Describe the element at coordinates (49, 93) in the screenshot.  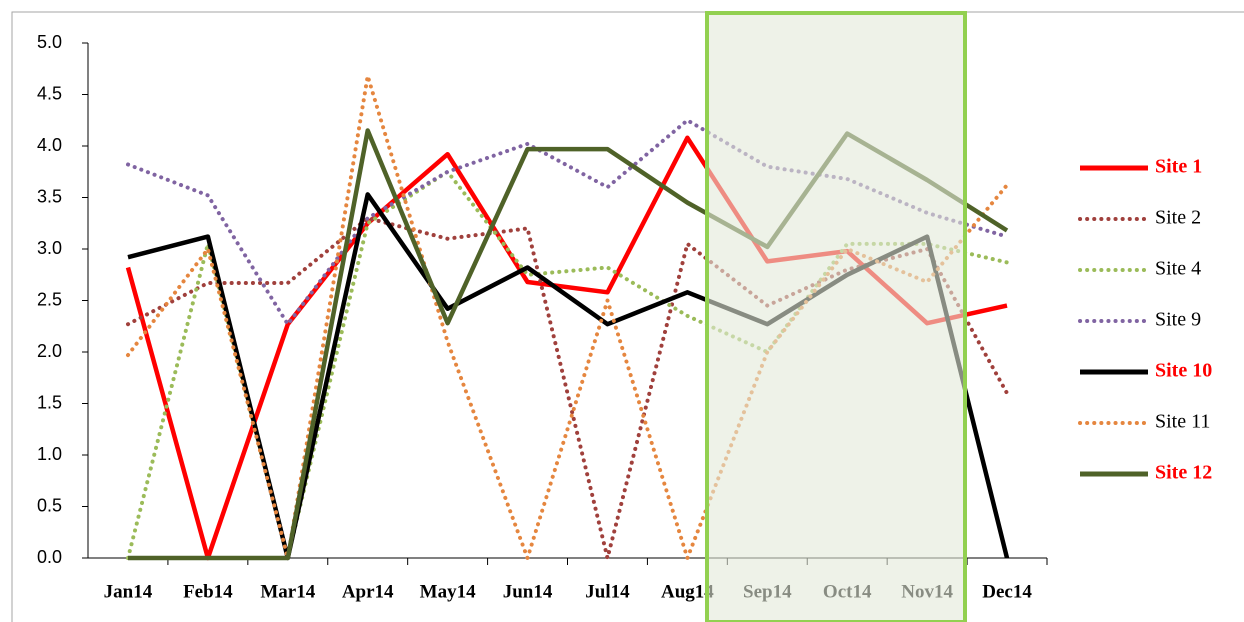
I see `y-tick-label: 4.5` at that location.